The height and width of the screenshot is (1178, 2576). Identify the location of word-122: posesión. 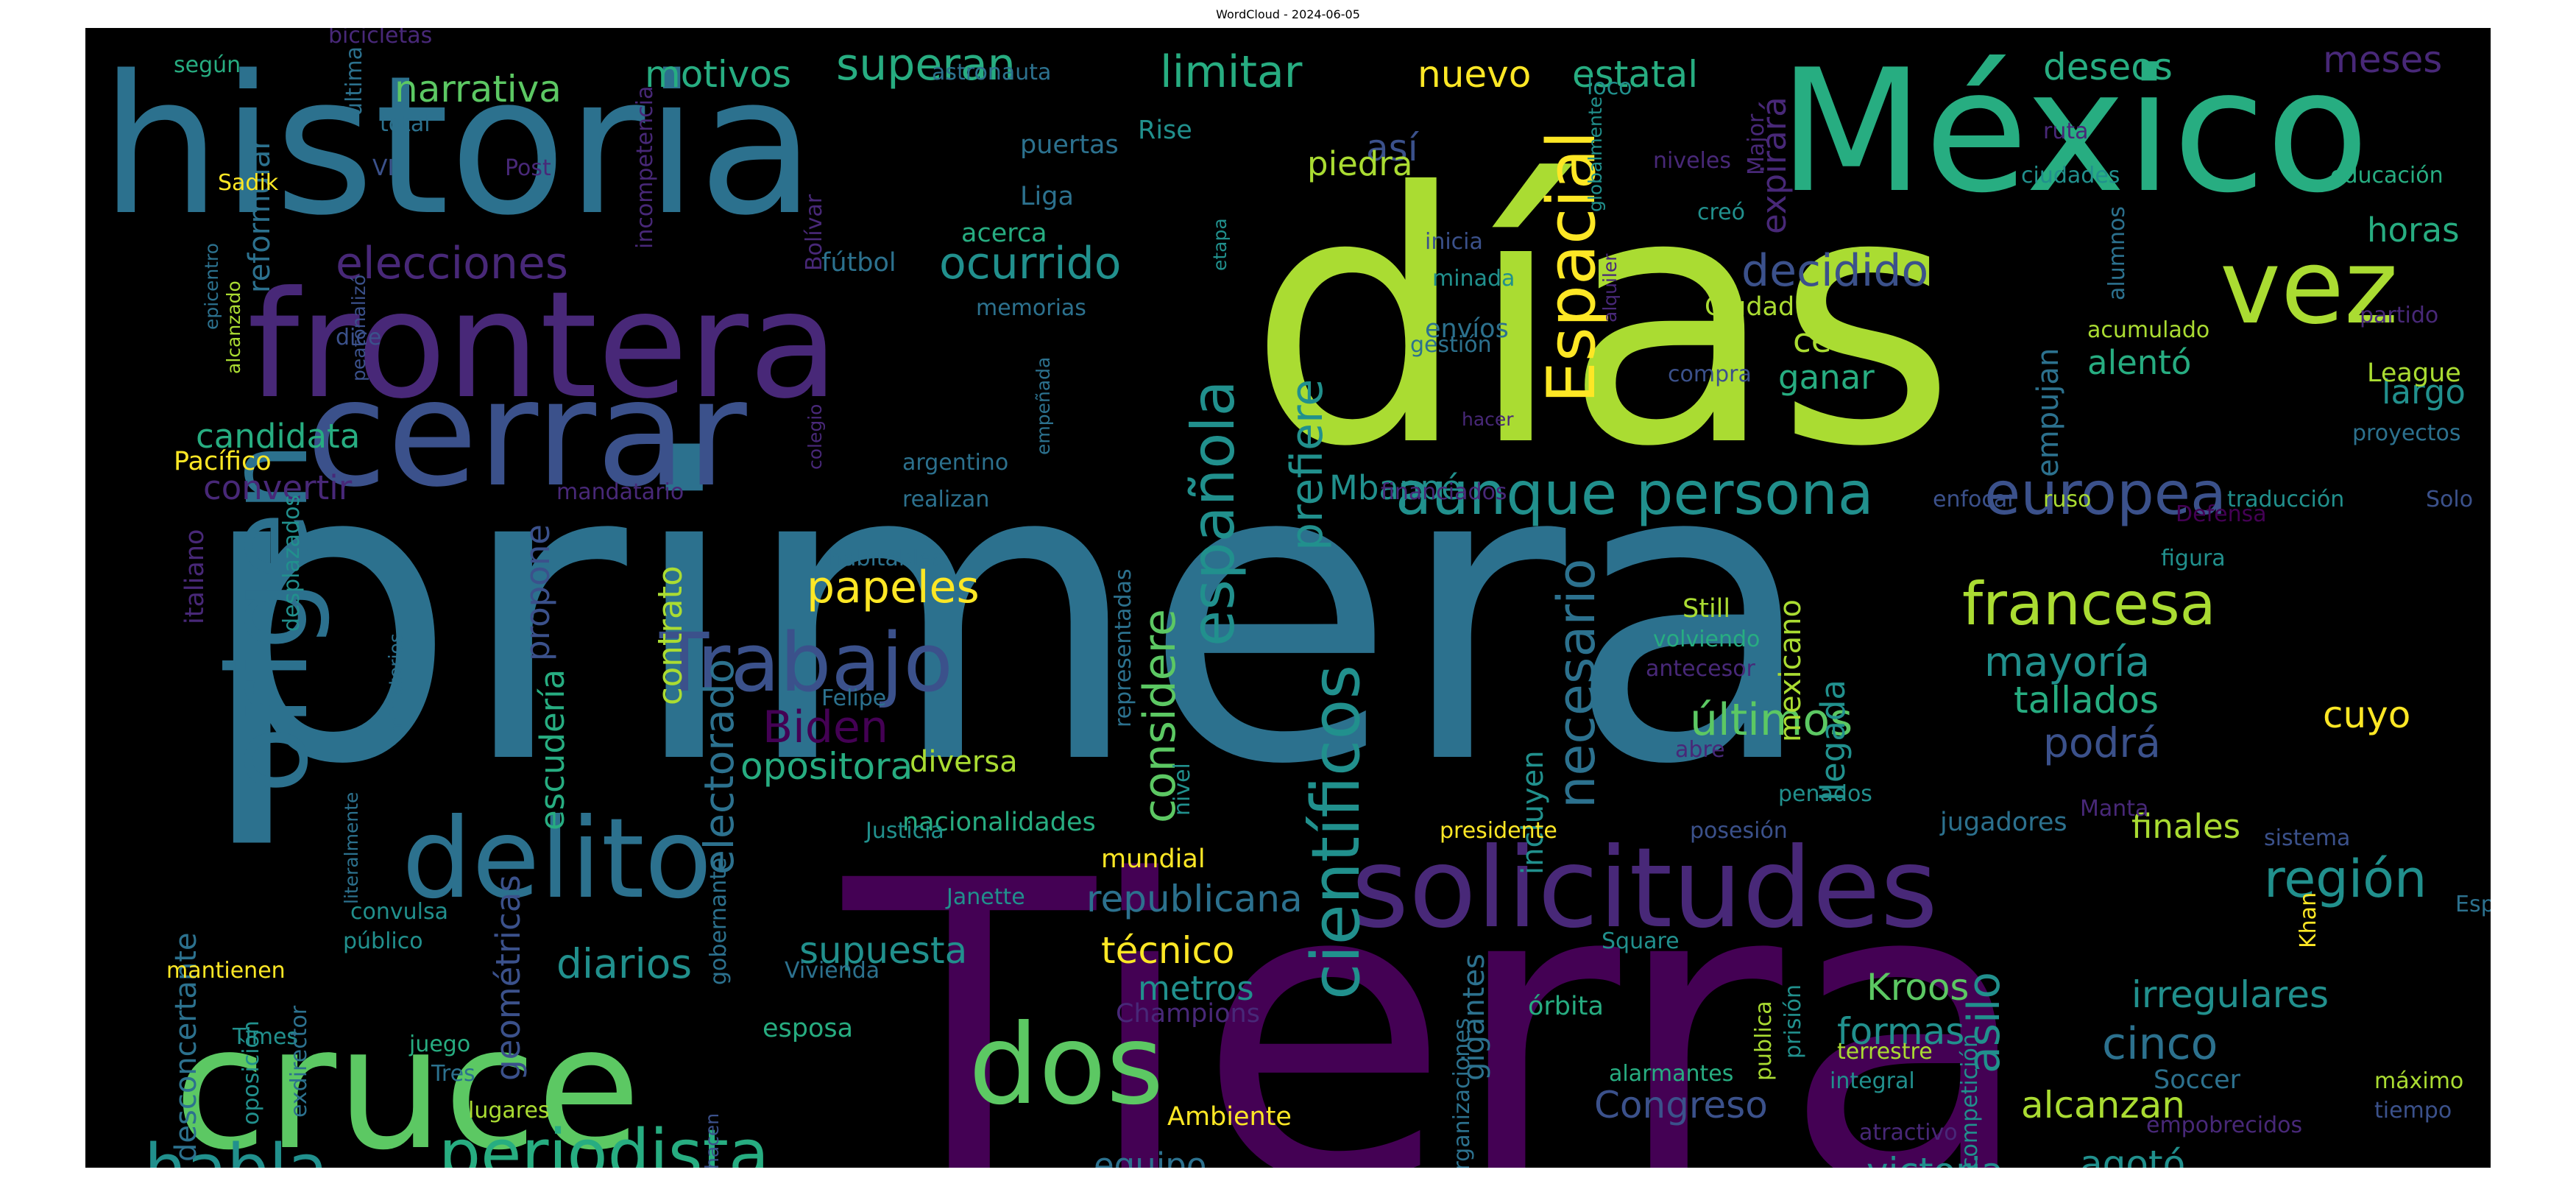
(1739, 831).